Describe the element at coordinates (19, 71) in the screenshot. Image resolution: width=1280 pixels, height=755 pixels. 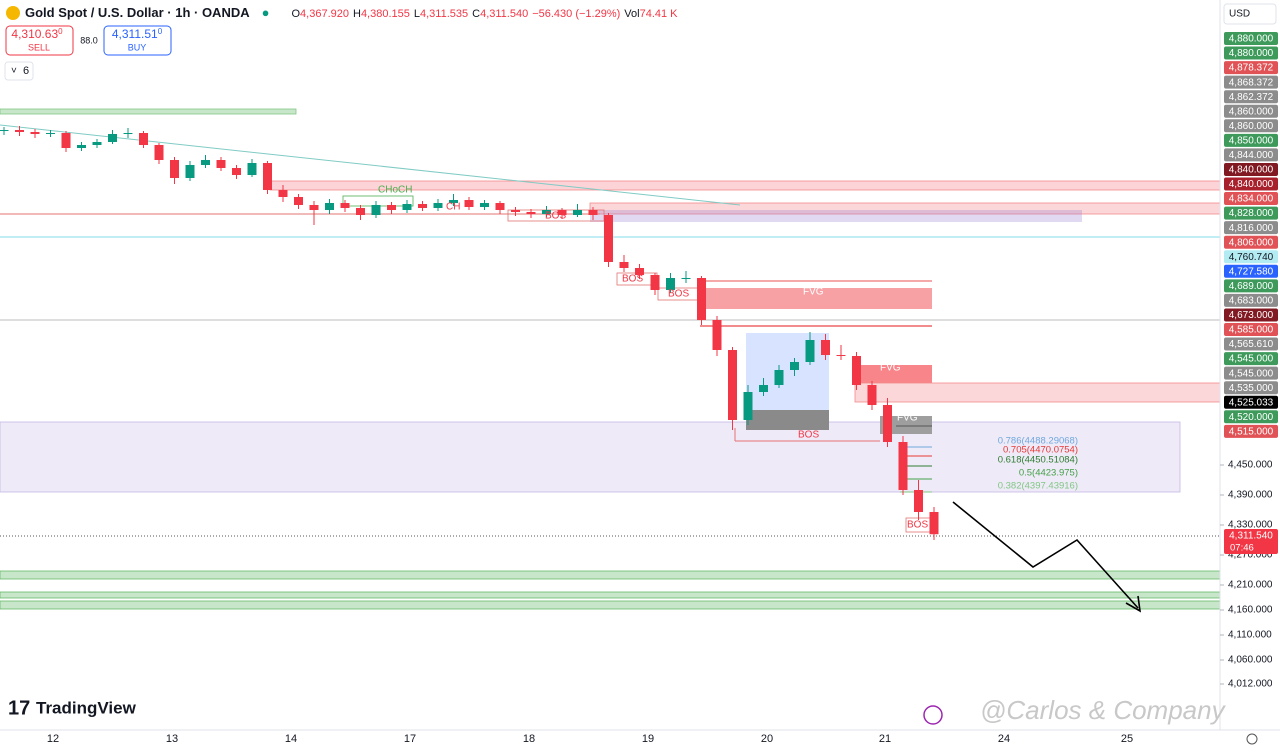
I see `indicators-toggle` at that location.